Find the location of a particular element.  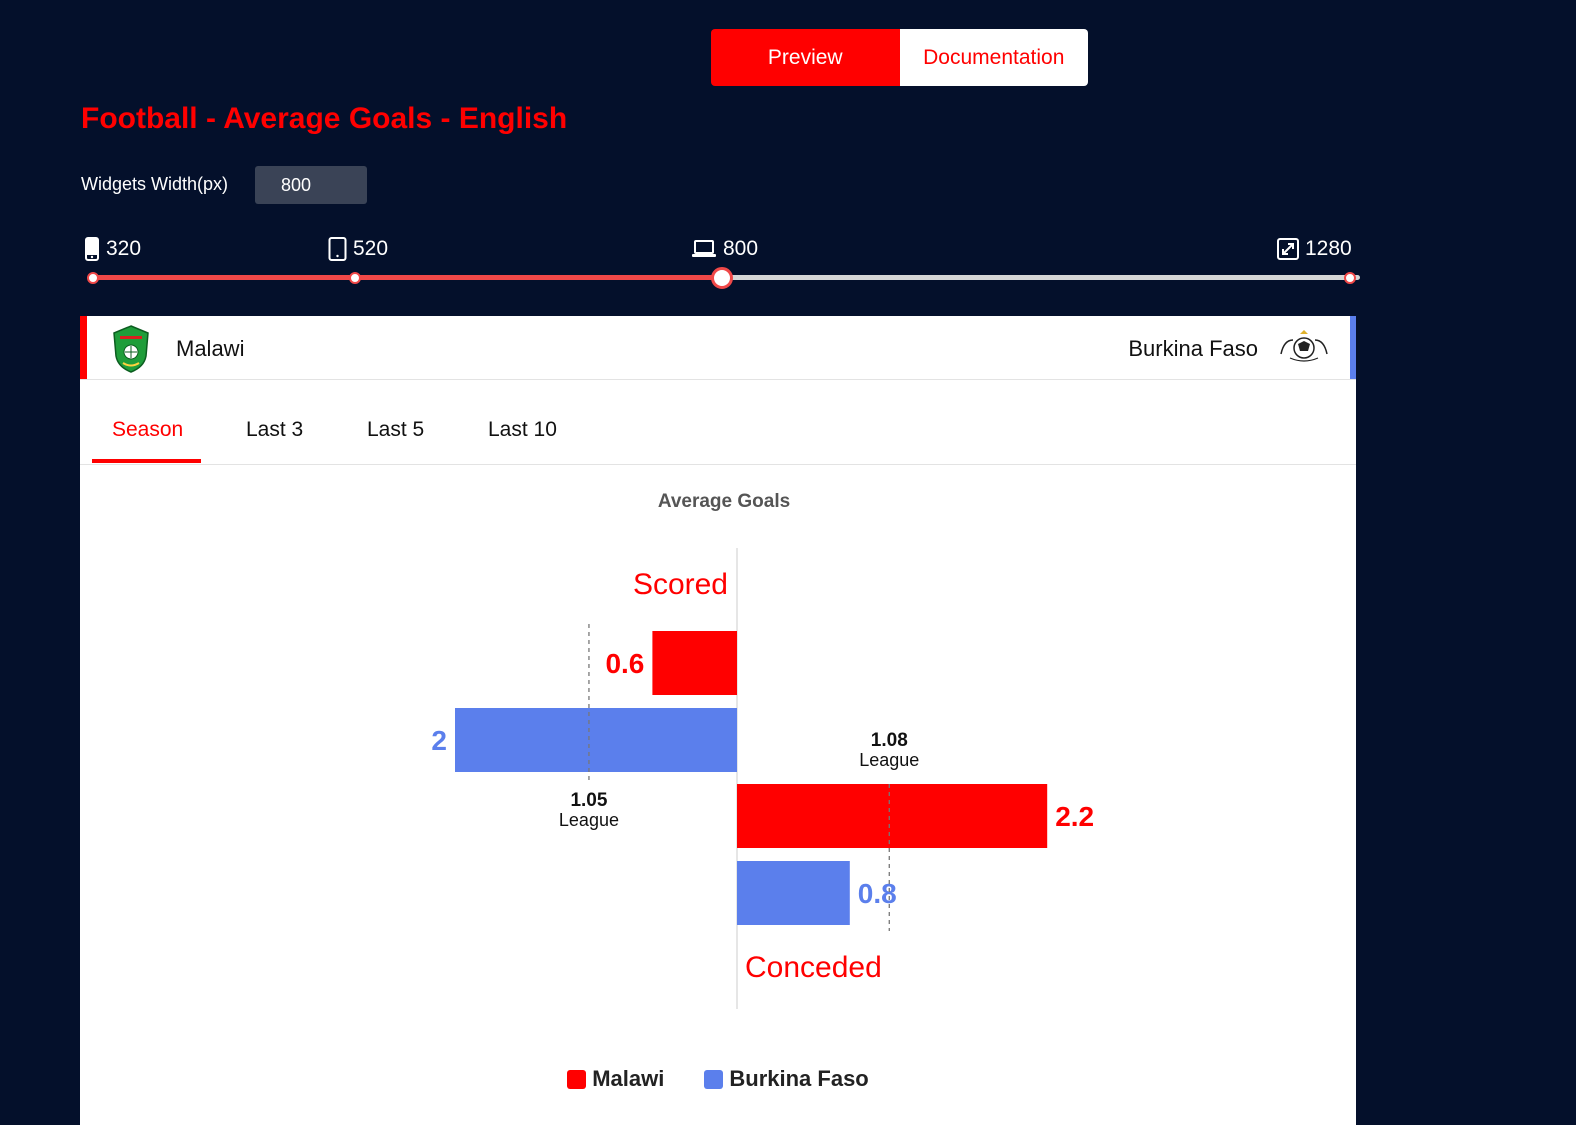

home-team-color-stripe is located at coordinates (83, 347).